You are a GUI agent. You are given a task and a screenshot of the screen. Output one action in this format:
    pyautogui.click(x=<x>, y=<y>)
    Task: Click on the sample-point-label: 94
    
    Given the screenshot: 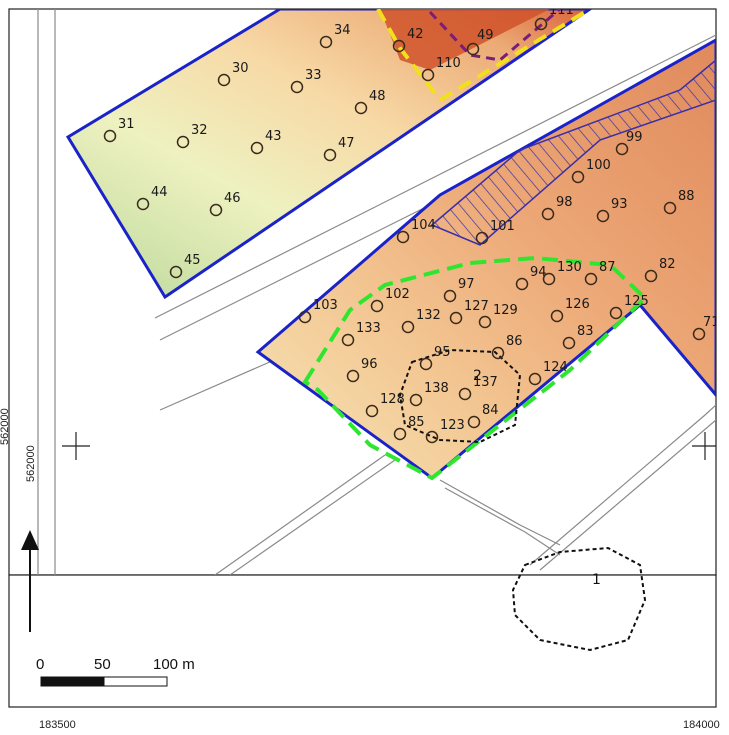 What is the action you would take?
    pyautogui.click(x=538, y=272)
    